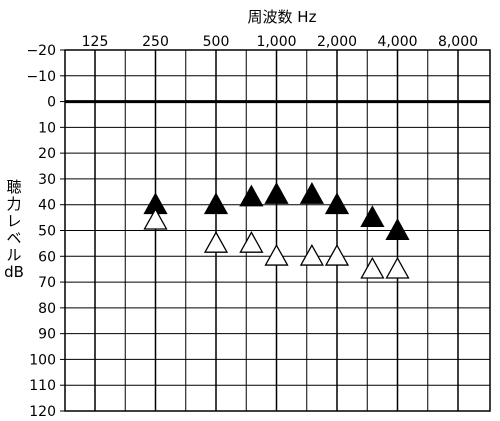 Image resolution: width=500 pixels, height=421 pixels. I want to click on x-tick-labels: 125 250 500 1,000 2,000 4,000 8,000, so click(280, 42).